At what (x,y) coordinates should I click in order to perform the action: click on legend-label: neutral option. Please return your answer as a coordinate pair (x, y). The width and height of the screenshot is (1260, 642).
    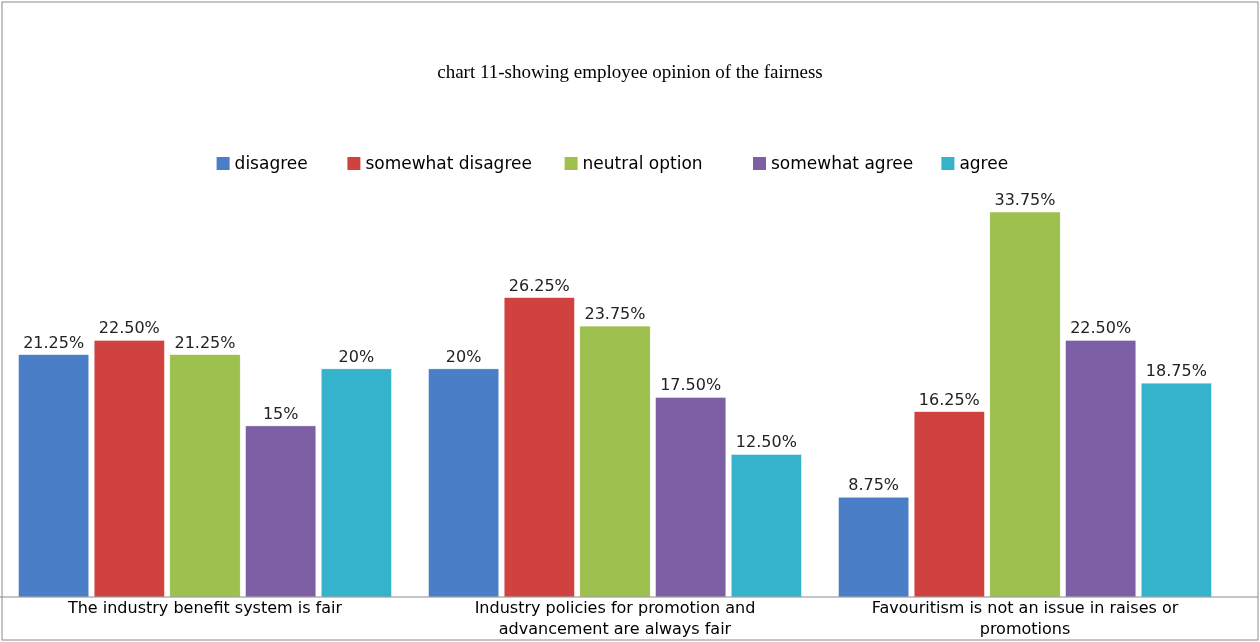
    Looking at the image, I should click on (642, 163).